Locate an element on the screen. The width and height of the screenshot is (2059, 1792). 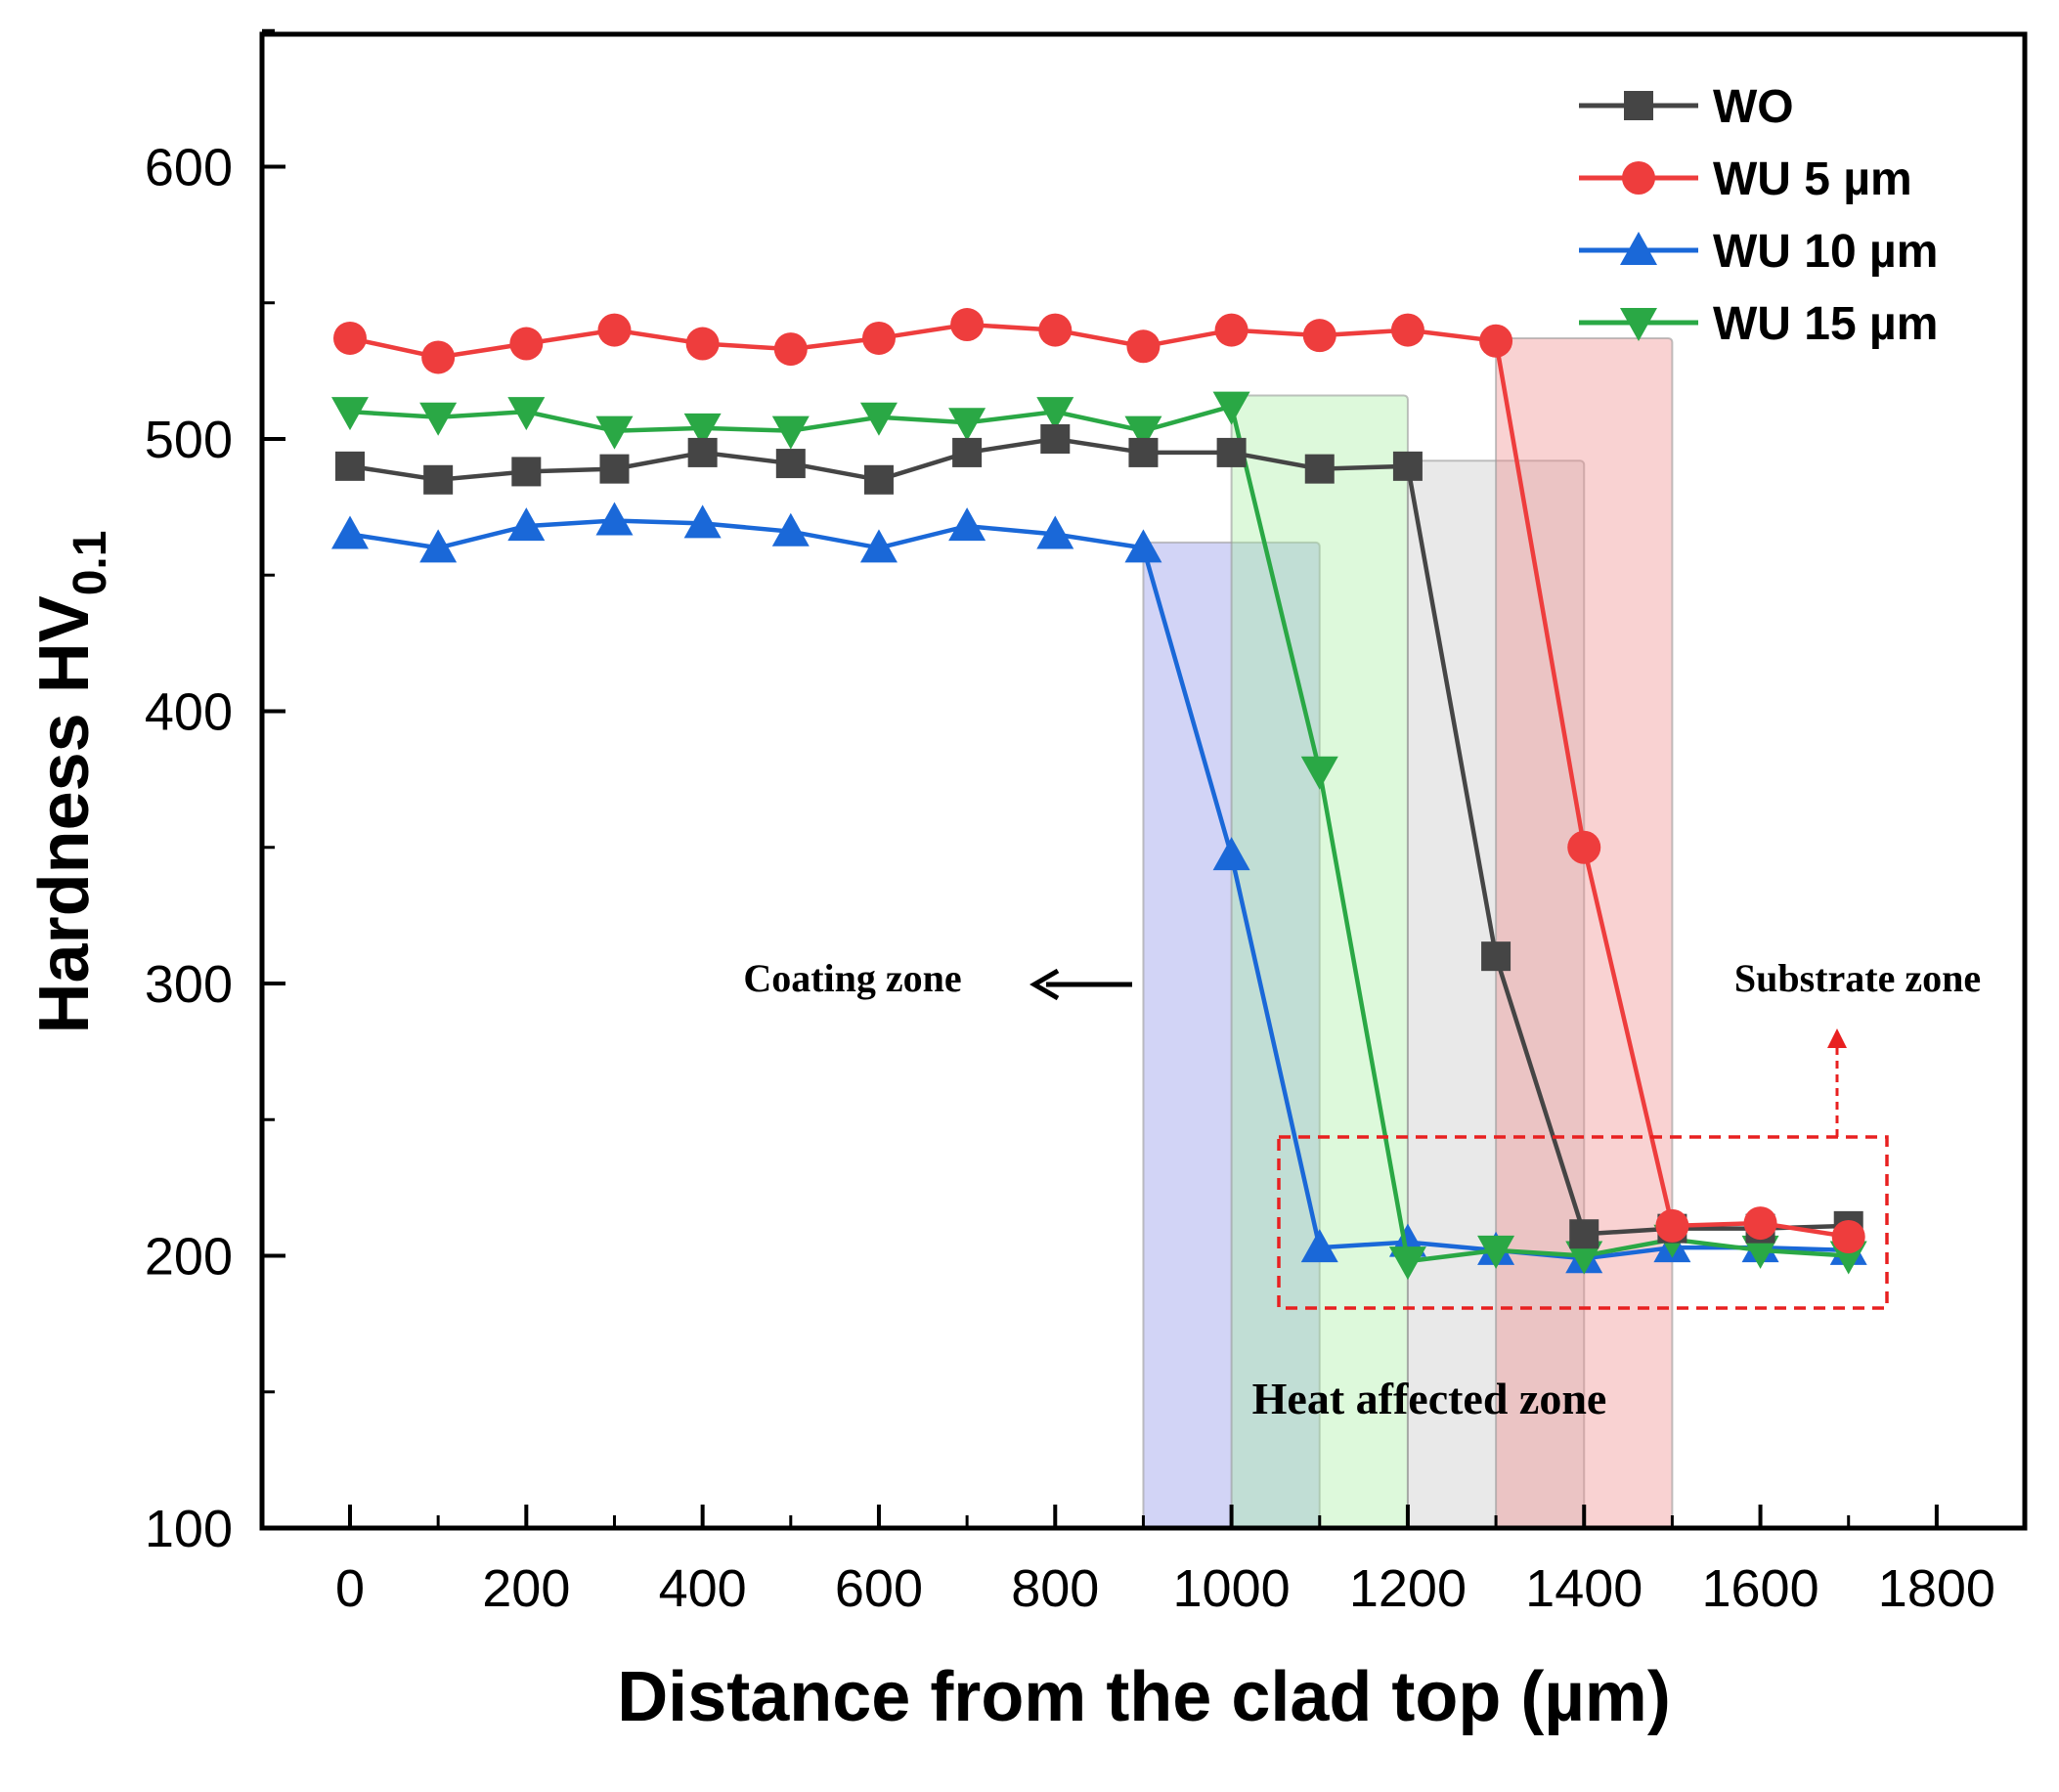
y-tick-label: 600 is located at coordinates (189, 168).